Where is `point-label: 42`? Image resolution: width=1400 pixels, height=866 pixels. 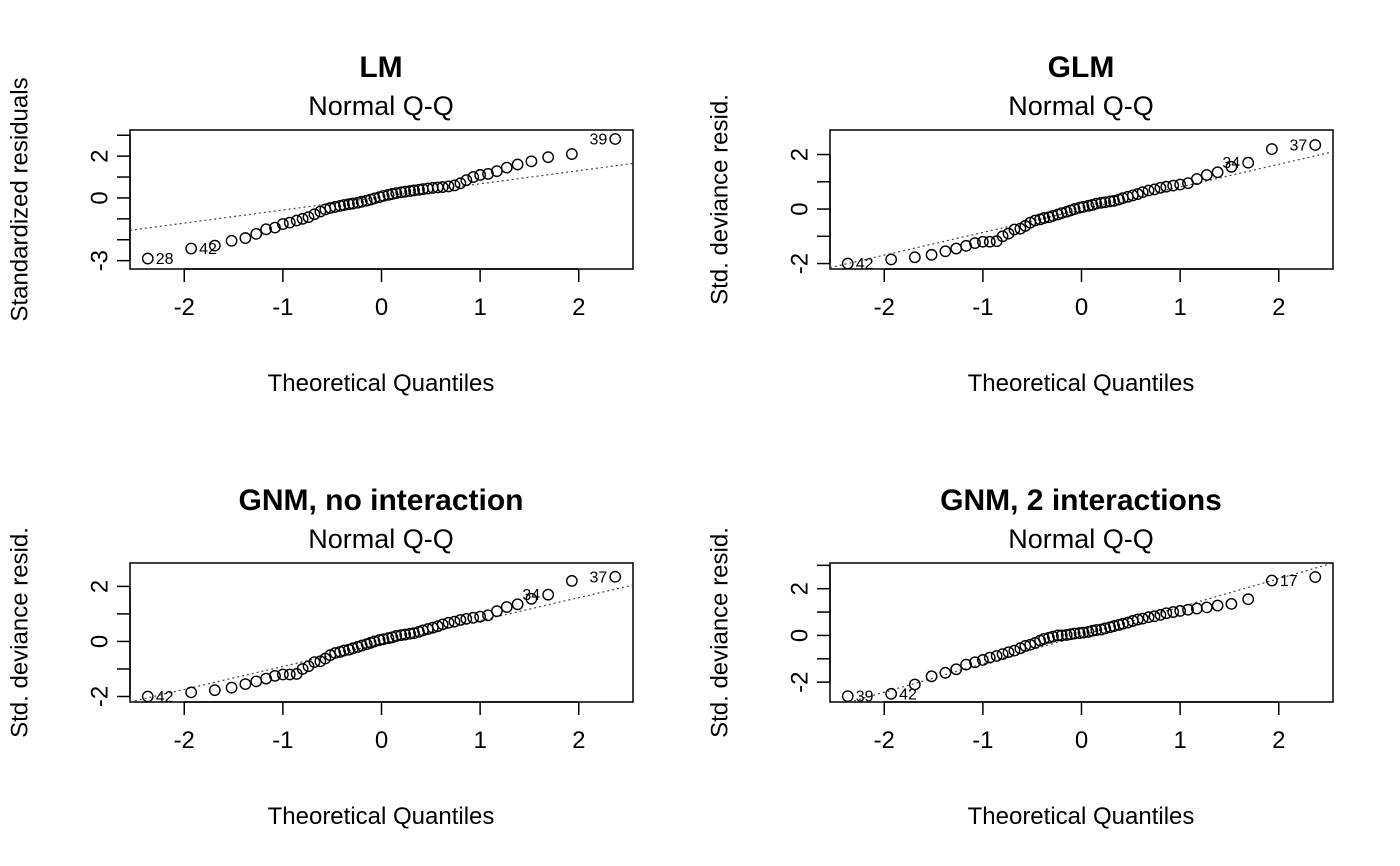
point-label: 42 is located at coordinates (165, 697).